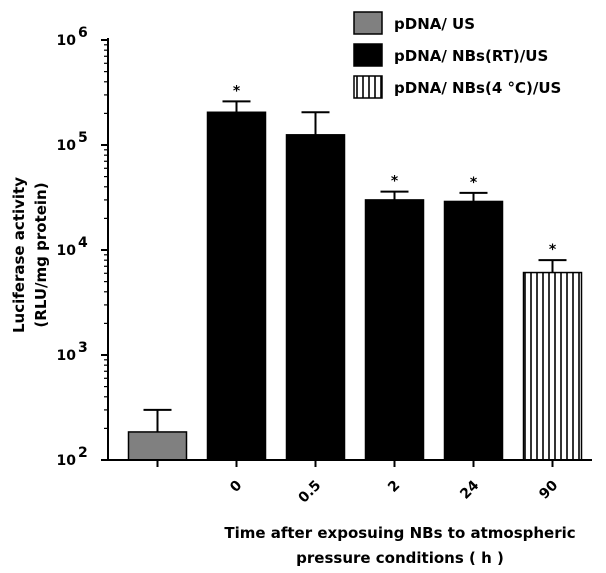  Describe the element at coordinates (399, 533) in the screenshot. I see `x-axis-title-line-1: Time after exposuing NBs to atmospheric` at that location.